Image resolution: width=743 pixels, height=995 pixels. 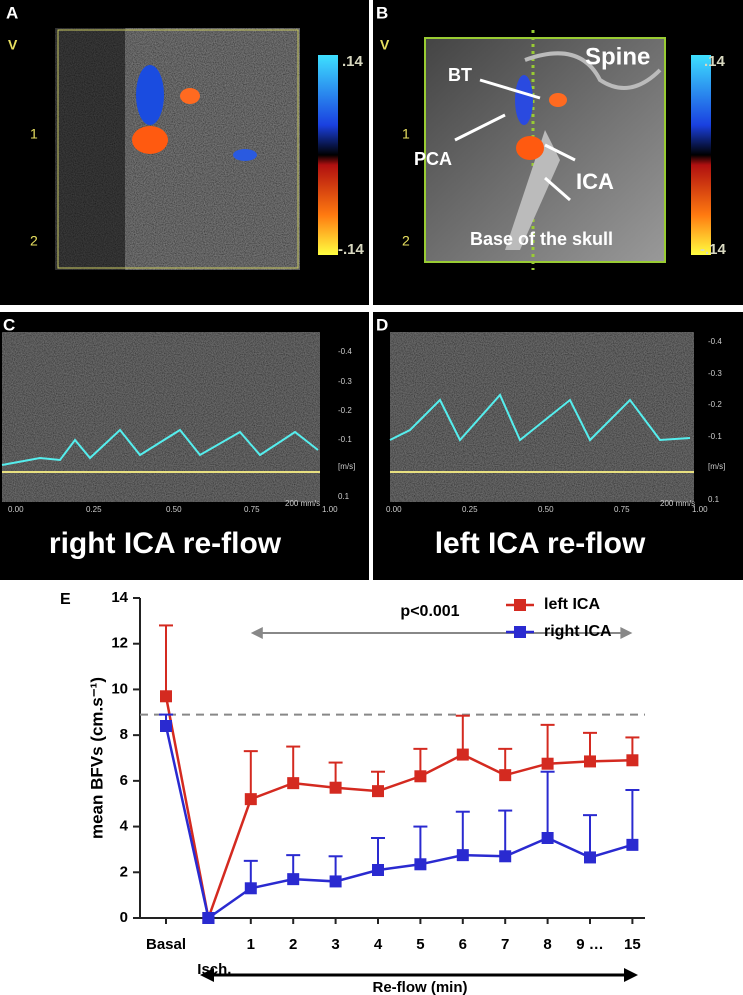 What do you see at coordinates (13, 45) in the screenshot?
I see `depth-unit: V` at bounding box center [13, 45].